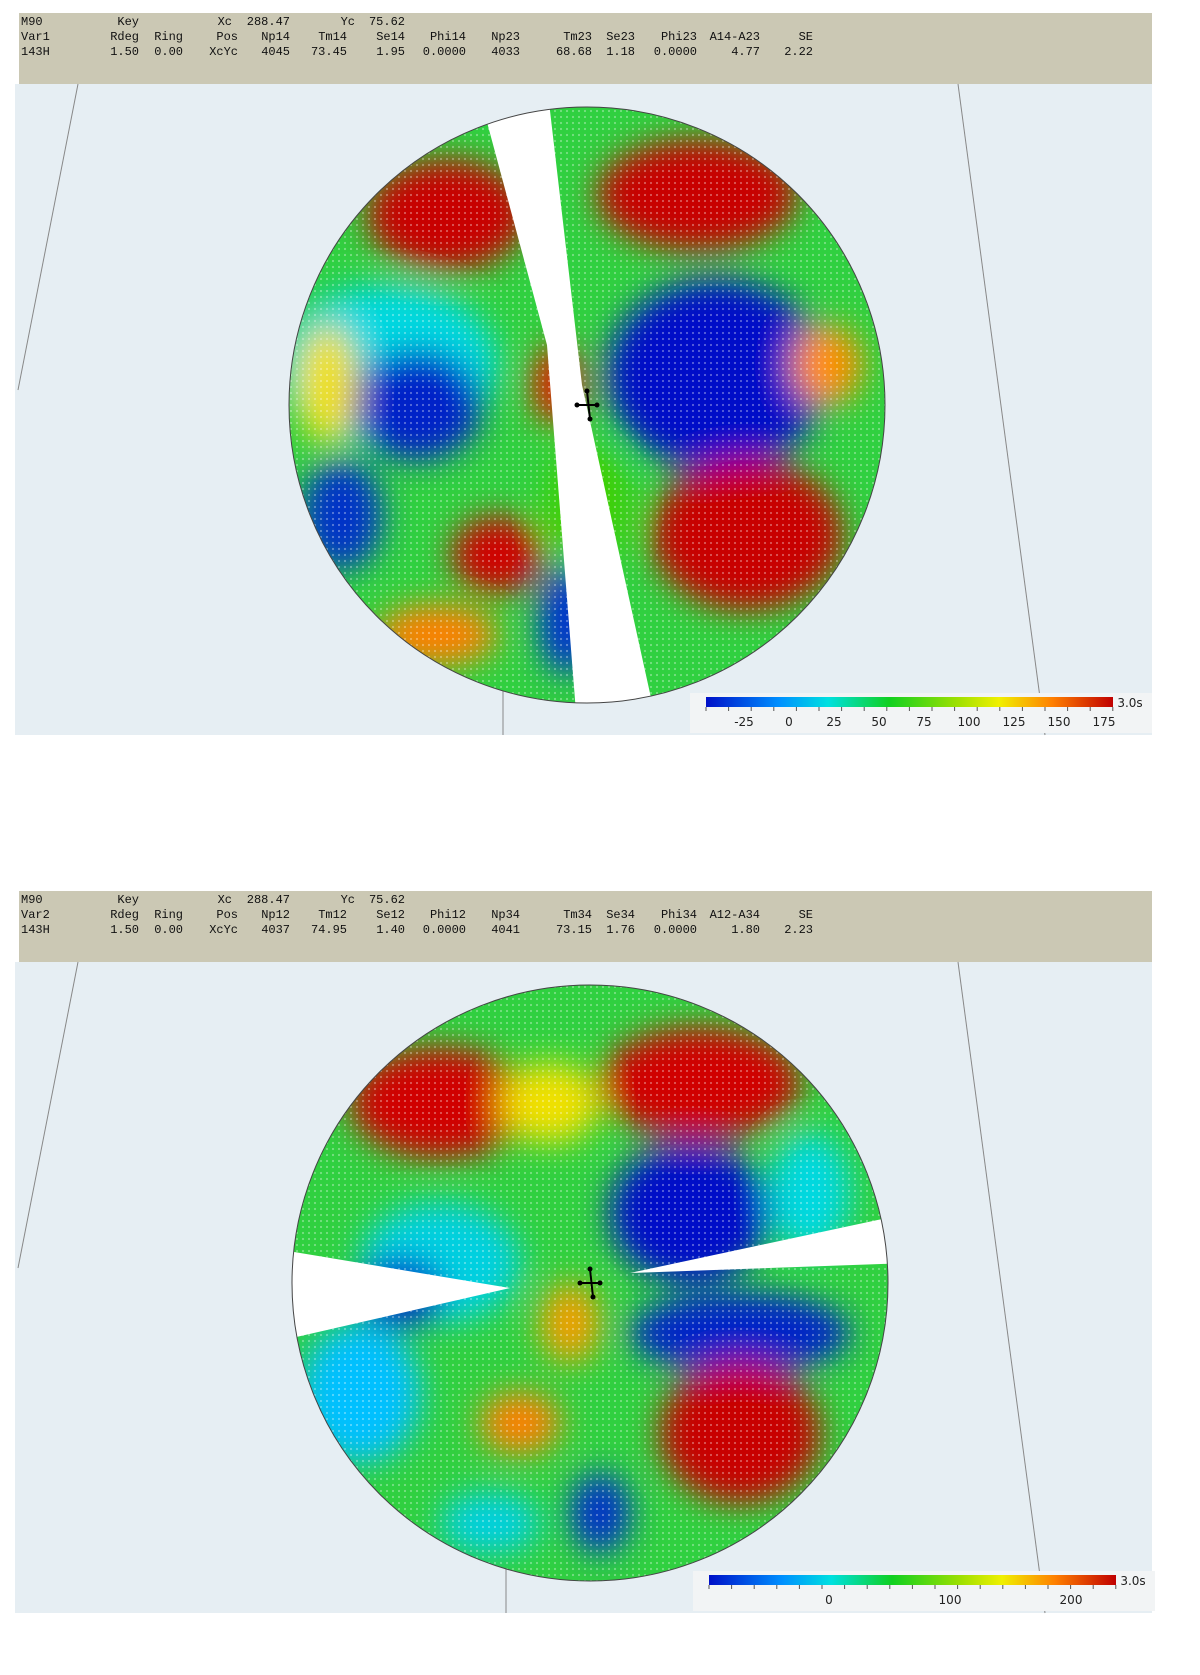 The height and width of the screenshot is (1675, 1200). Describe the element at coordinates (390, 930) in the screenshot. I see `header-cell: 1.40` at that location.